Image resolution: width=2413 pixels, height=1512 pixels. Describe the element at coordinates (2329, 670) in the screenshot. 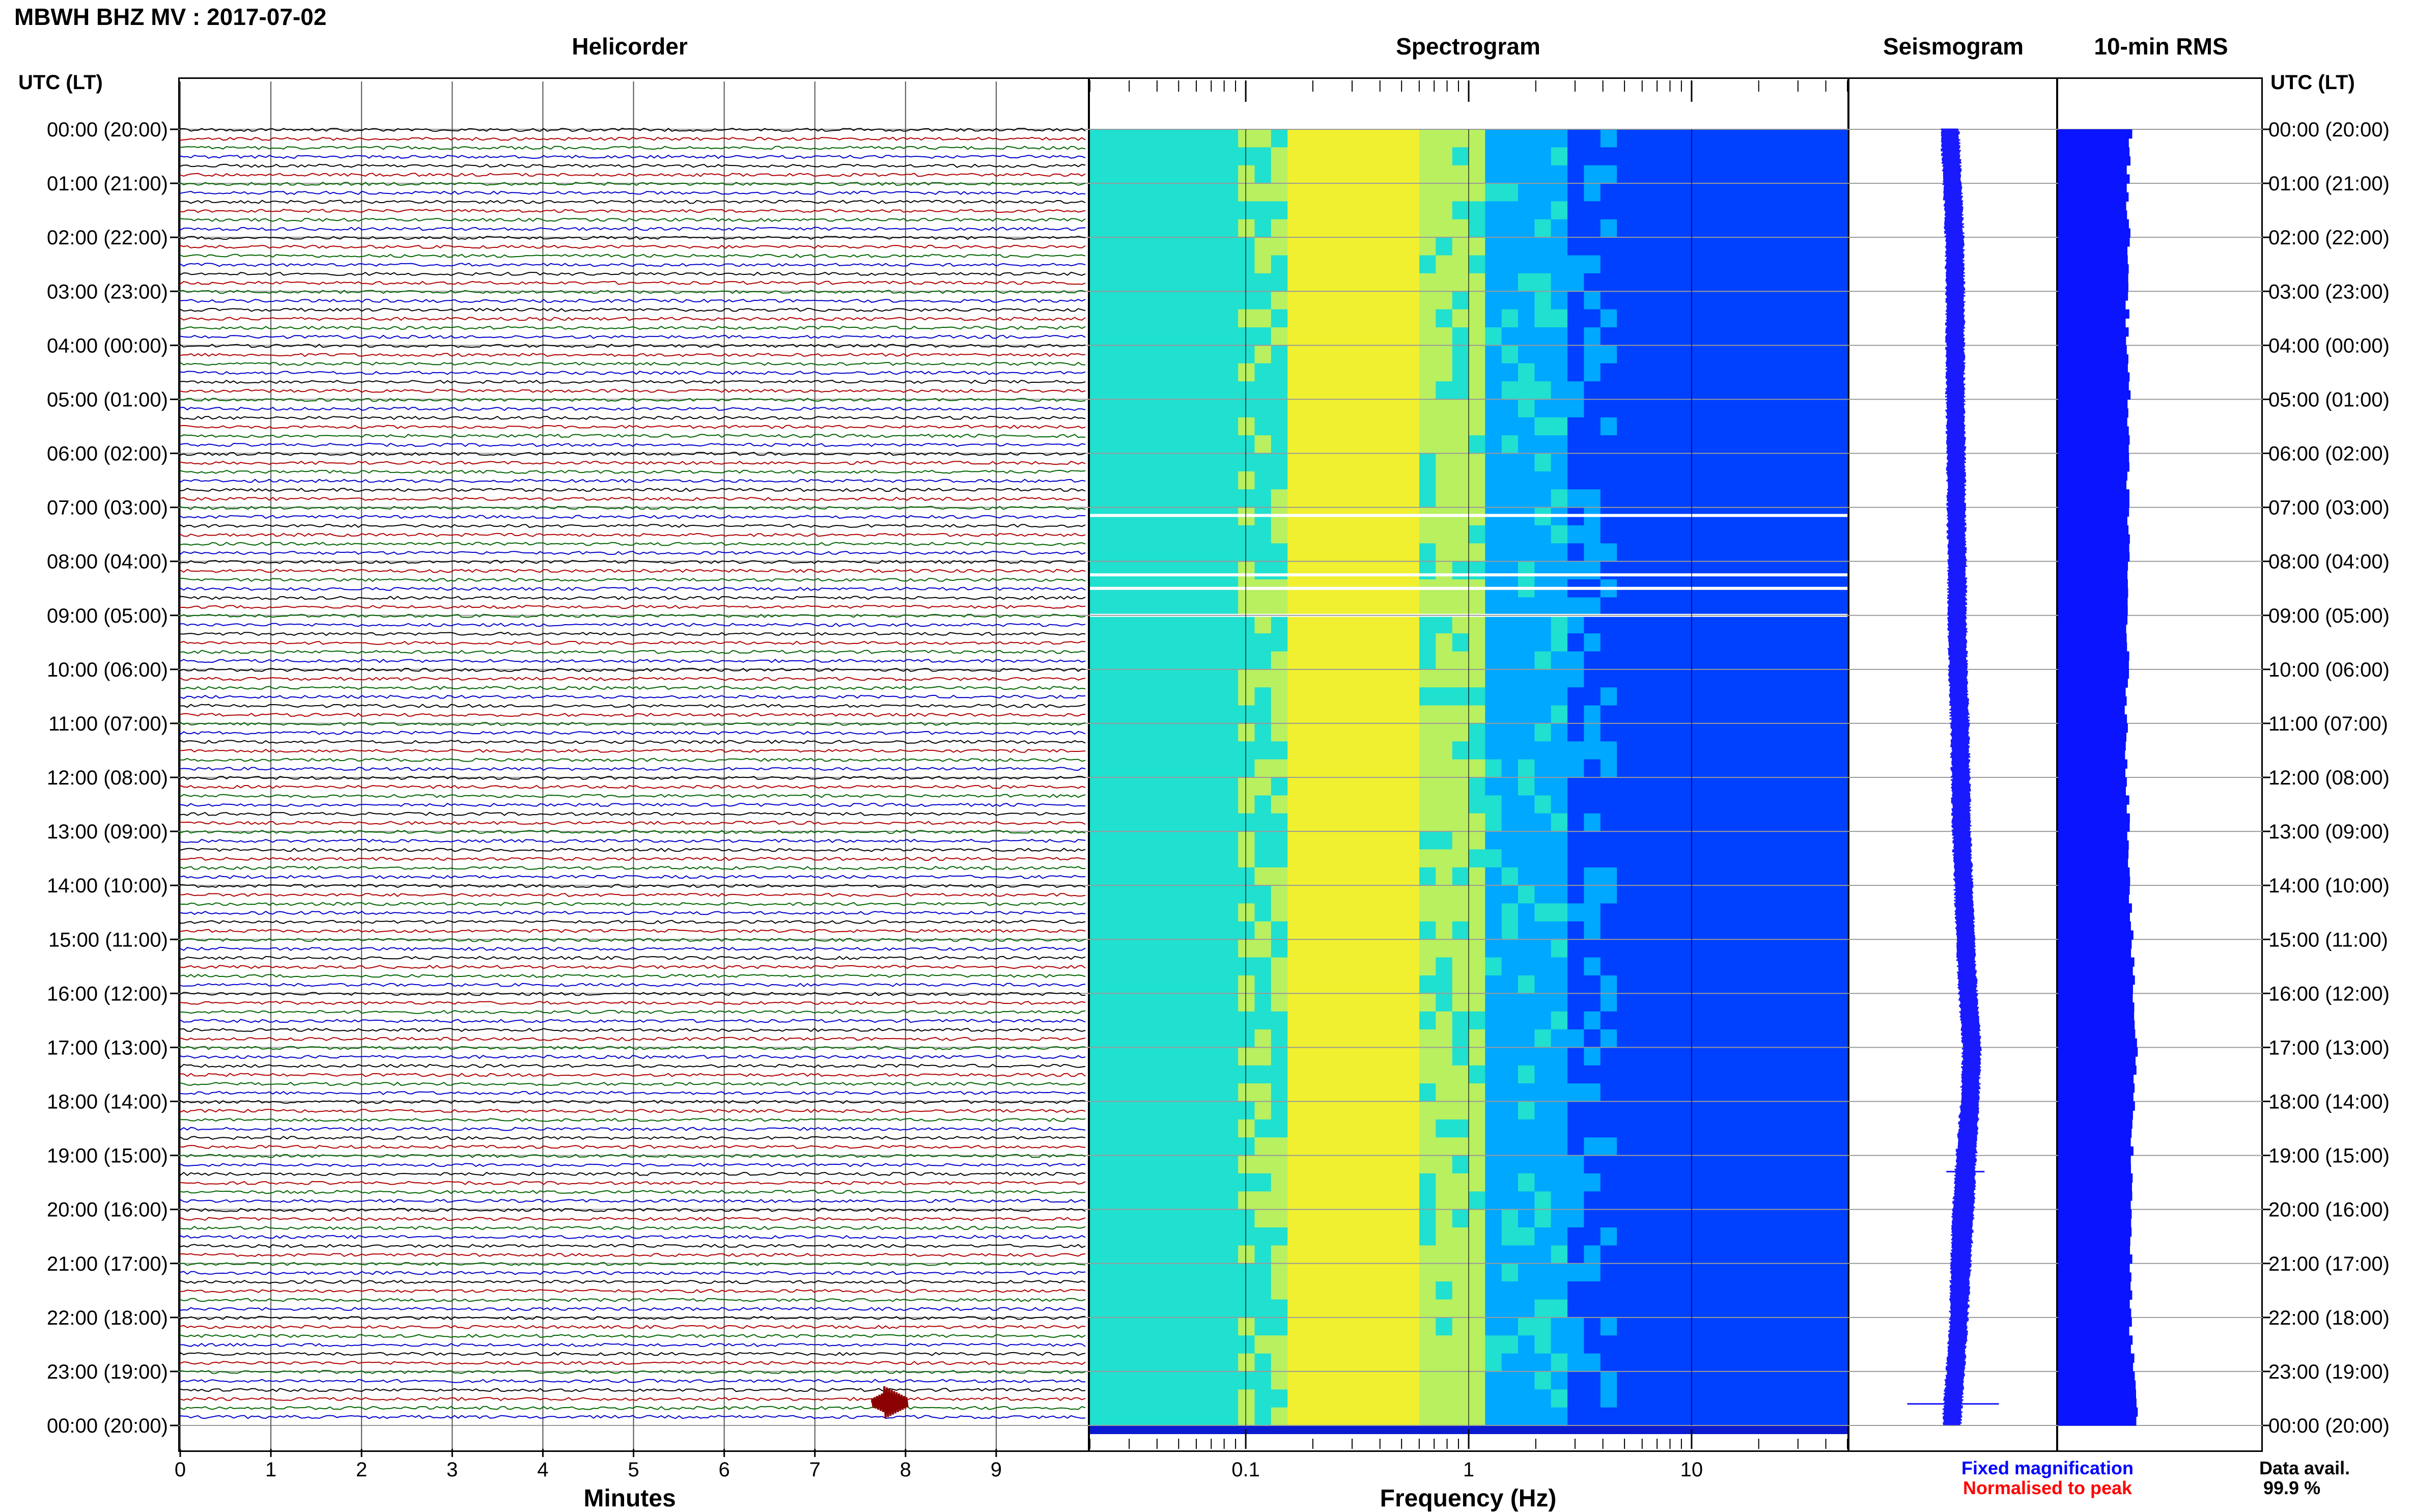

I see `y-tick-label-right: 10:00 (06:00)` at that location.